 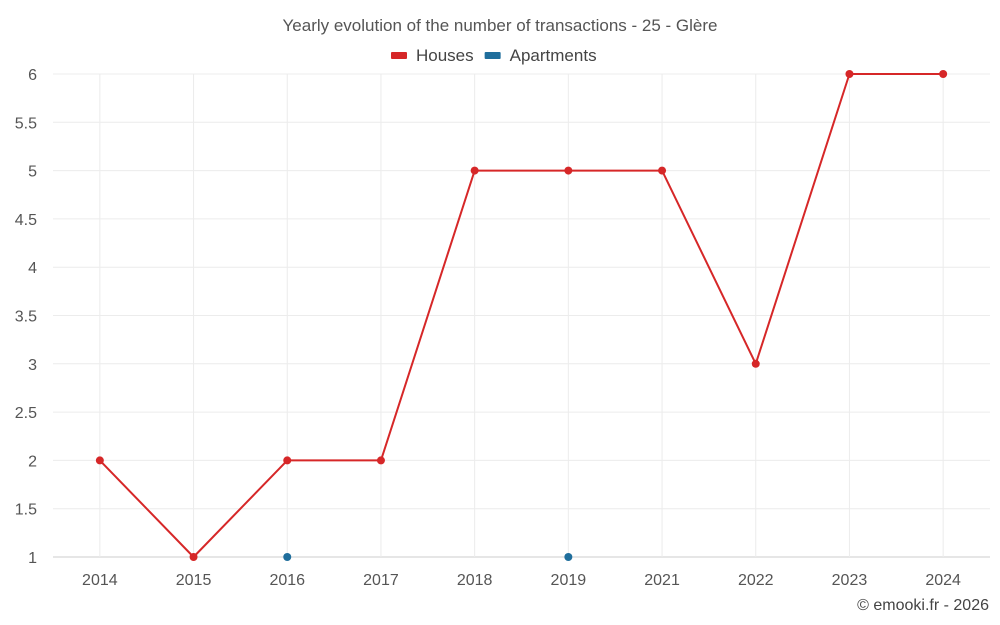 I want to click on y-tick-label: 4.5, so click(x=26, y=220).